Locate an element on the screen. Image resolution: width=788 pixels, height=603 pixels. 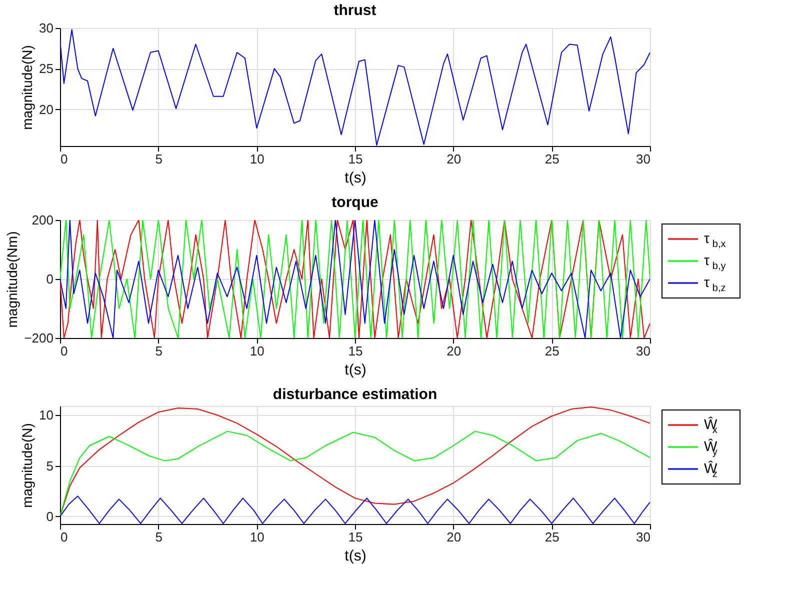
y-tick-label: 25 is located at coordinates (46, 68).